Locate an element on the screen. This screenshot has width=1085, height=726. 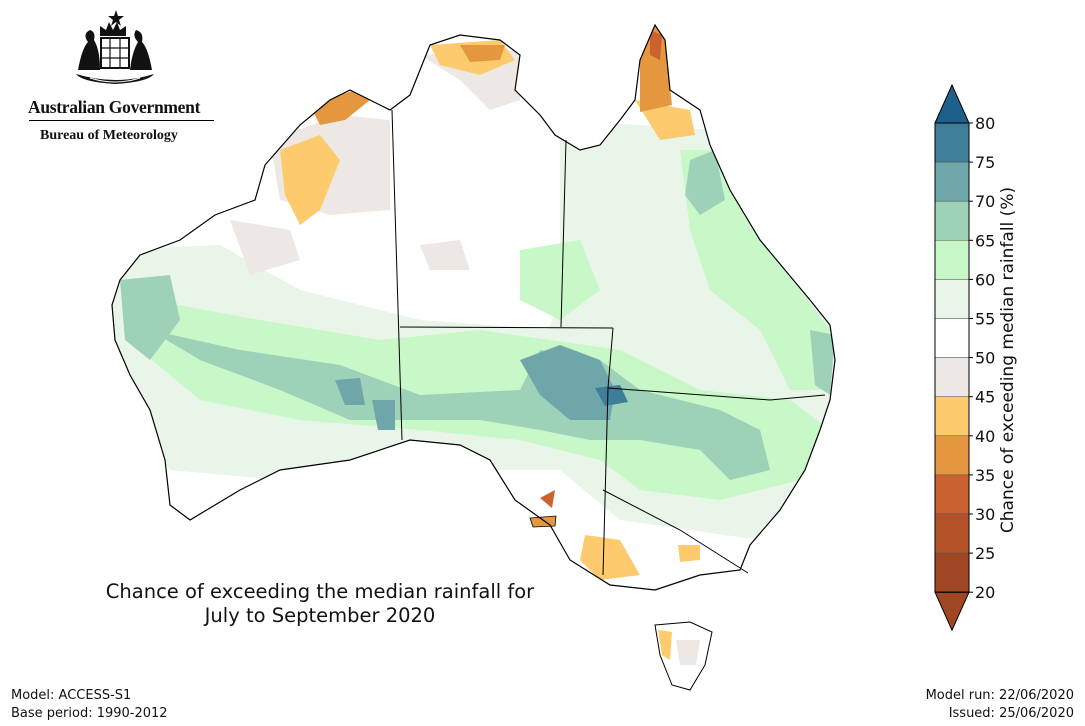
issued-date: Issued: 25/06/2020 is located at coordinates (1011, 713).